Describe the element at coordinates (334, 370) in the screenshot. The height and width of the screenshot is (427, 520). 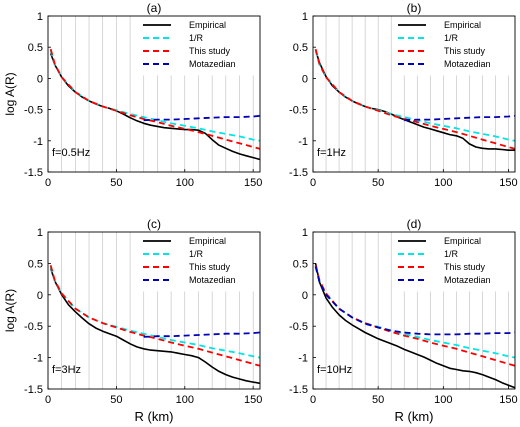
I see `frequency-label: f=10Hz` at that location.